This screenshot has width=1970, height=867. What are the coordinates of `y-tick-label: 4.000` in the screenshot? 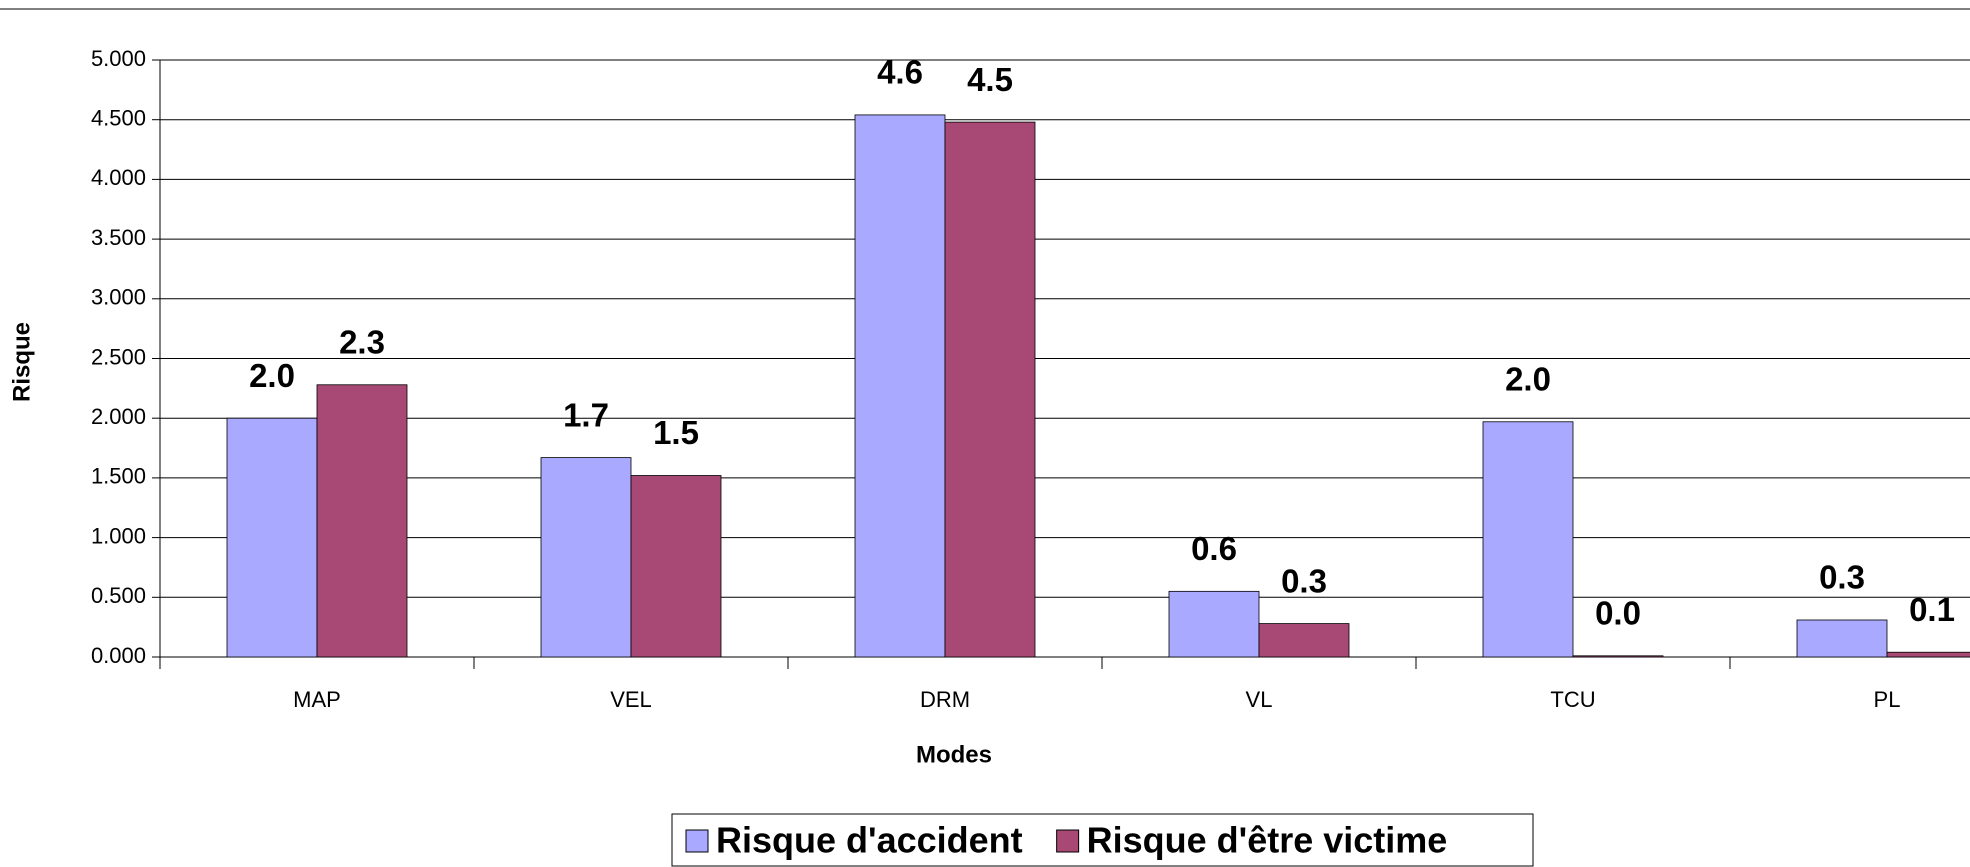 It's located at (118, 177).